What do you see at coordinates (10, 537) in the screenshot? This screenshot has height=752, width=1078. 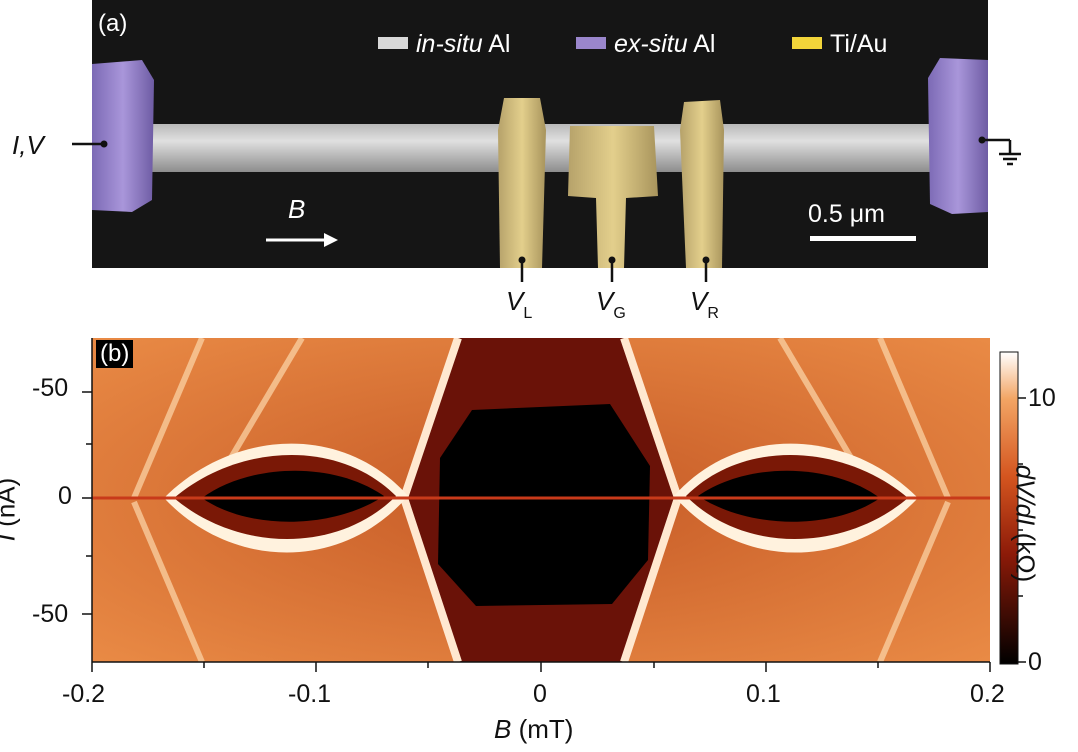 I see `y-axis-label-italic: I` at bounding box center [10, 537].